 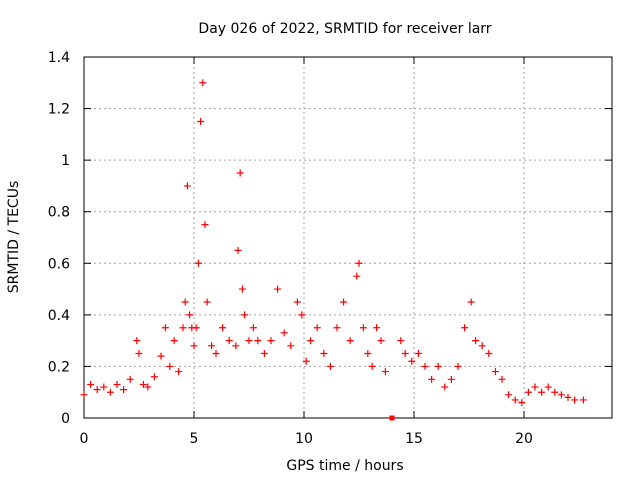 What do you see at coordinates (414, 439) in the screenshot?
I see `x-tick-label: 15` at bounding box center [414, 439].